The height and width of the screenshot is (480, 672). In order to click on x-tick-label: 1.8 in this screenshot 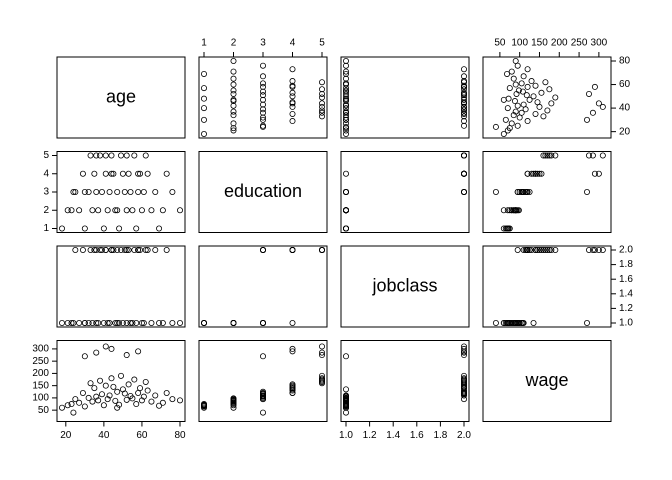, I will do `click(440, 435)`.